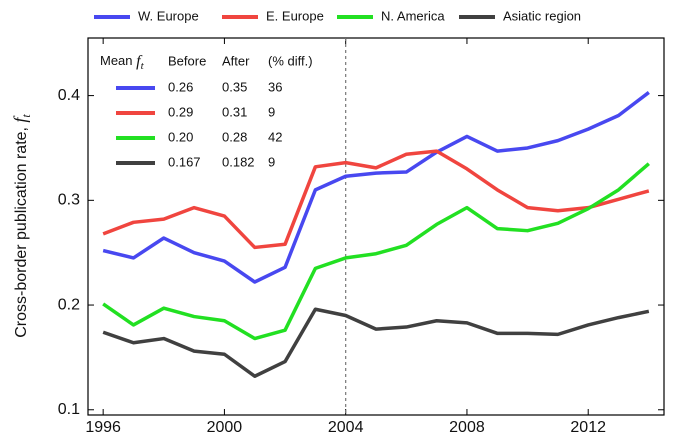 The height and width of the screenshot is (437, 682). What do you see at coordinates (290, 60) in the screenshot?
I see `table-header: (% diff.)` at bounding box center [290, 60].